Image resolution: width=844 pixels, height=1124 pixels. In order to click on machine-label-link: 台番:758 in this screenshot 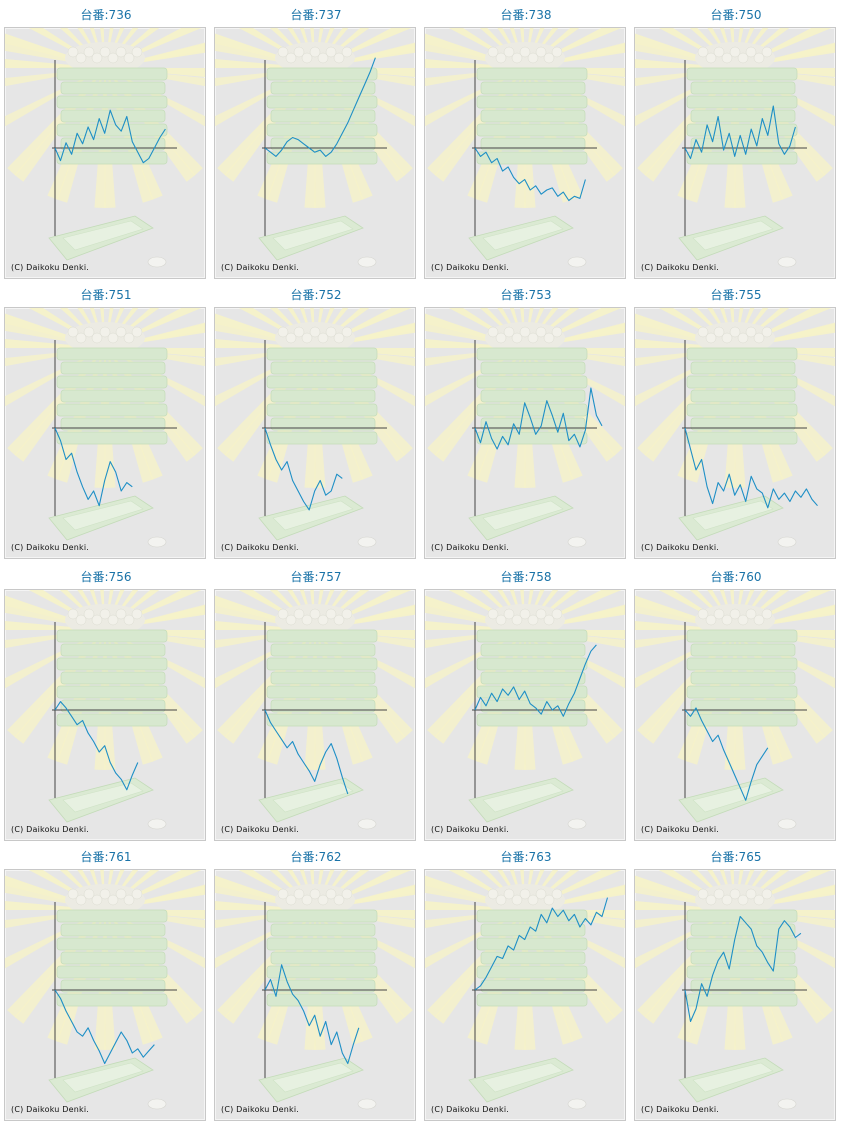, I will do `click(526, 577)`.